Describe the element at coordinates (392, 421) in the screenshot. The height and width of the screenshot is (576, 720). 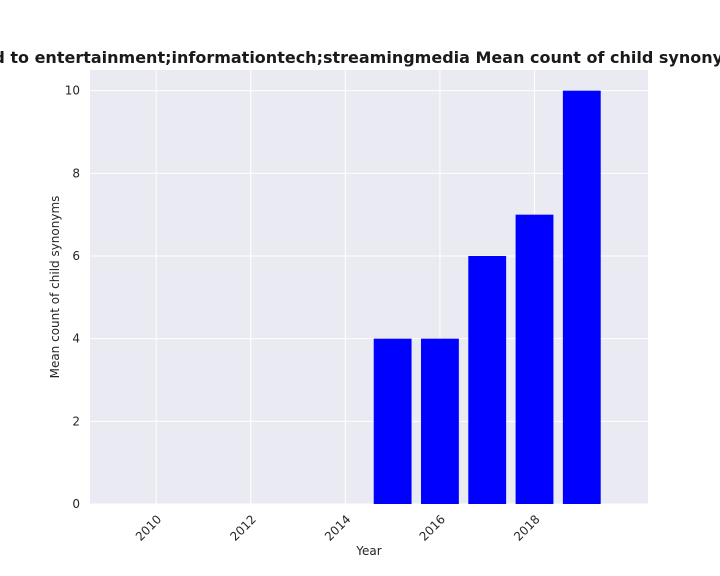
I see `bar-2015` at that location.